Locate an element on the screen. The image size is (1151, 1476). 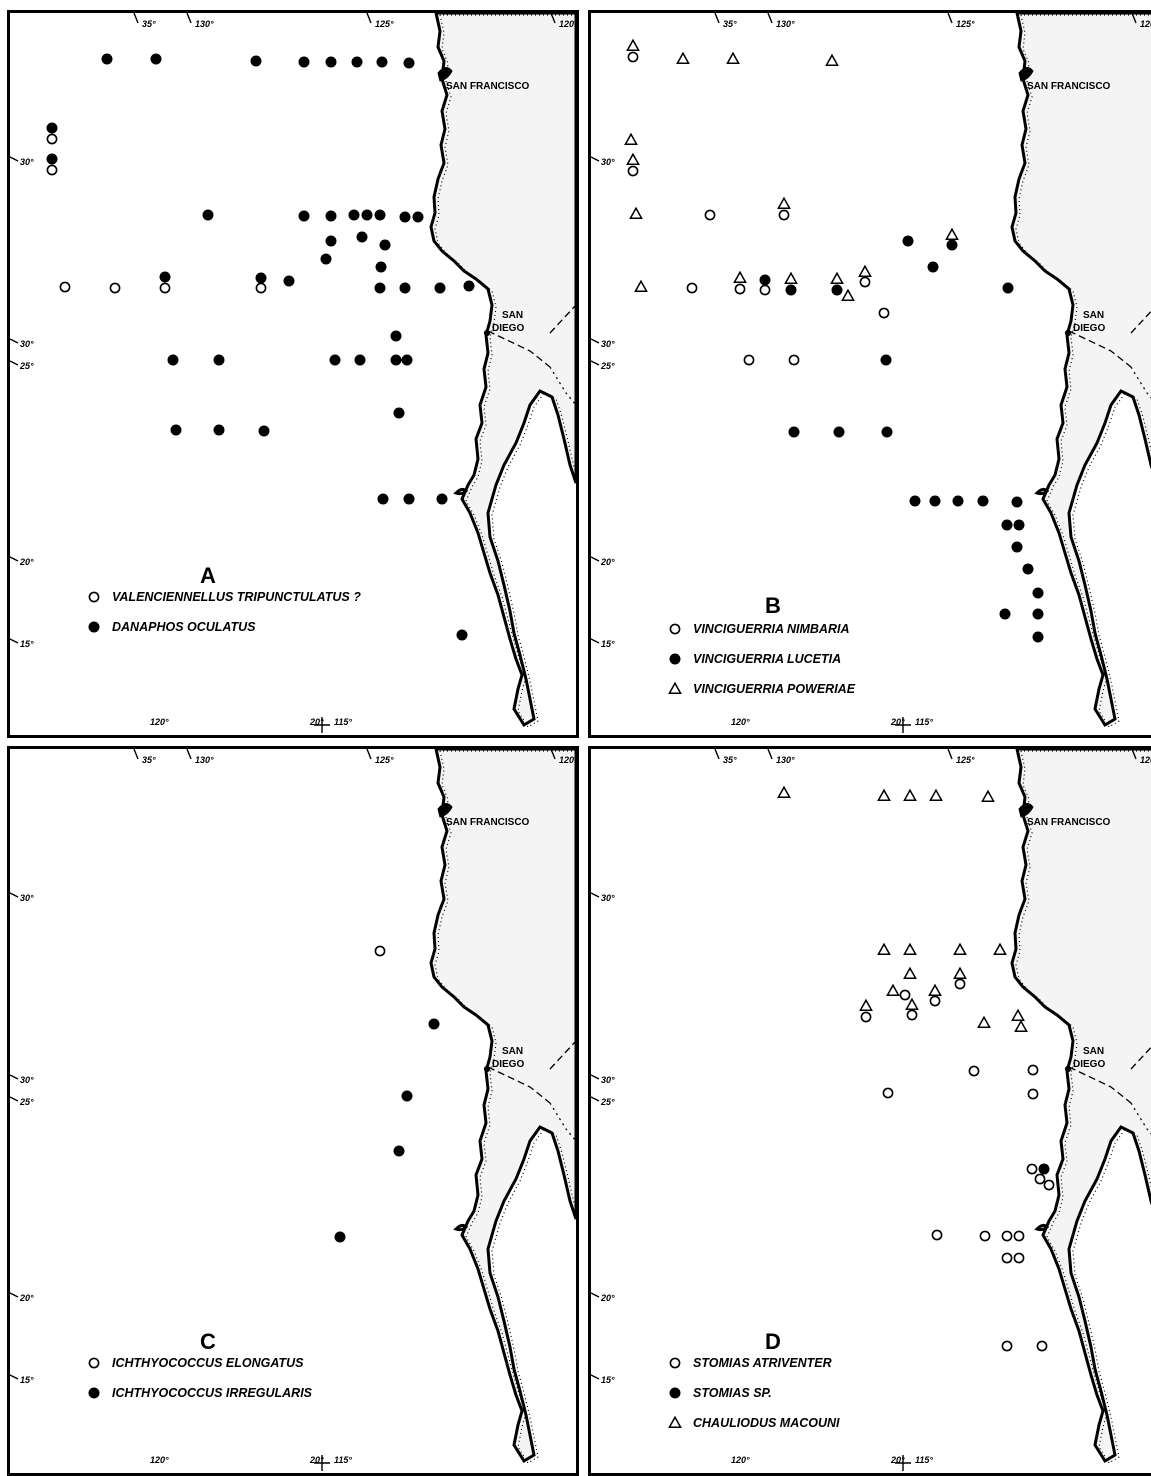
legend-label: STOMIAS ATRIVENTER is located at coordinates (762, 1363).